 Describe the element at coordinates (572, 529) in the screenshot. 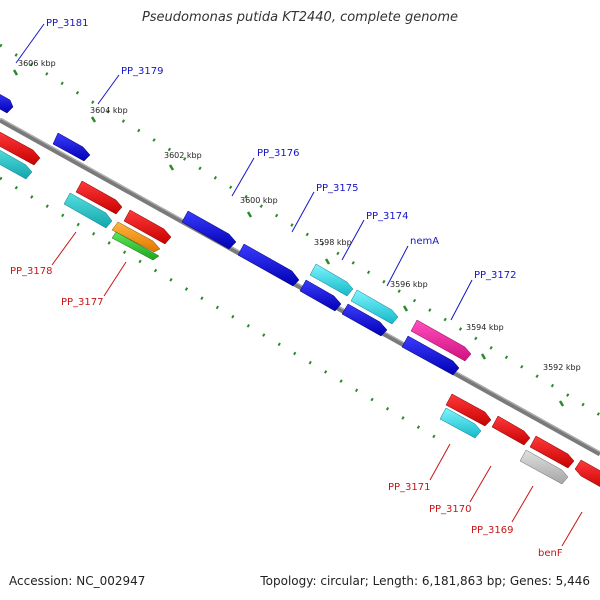

I see `leader-benf` at that location.